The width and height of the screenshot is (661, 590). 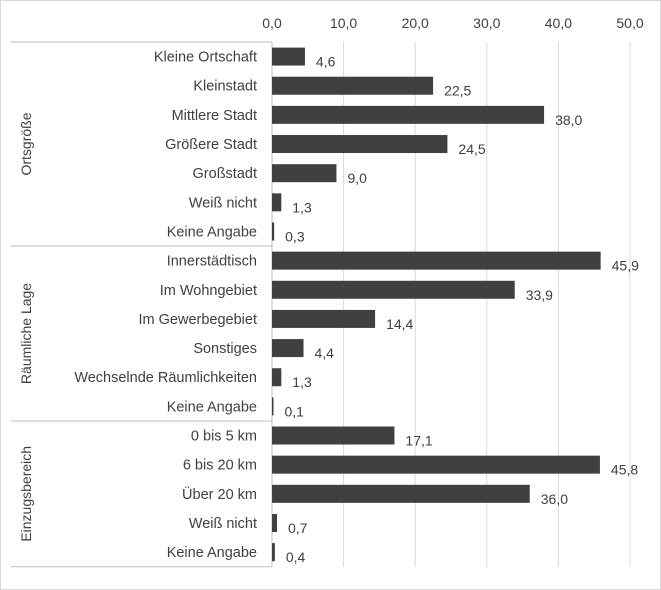 I want to click on group-label: Einzugsbereich, so click(x=26, y=494).